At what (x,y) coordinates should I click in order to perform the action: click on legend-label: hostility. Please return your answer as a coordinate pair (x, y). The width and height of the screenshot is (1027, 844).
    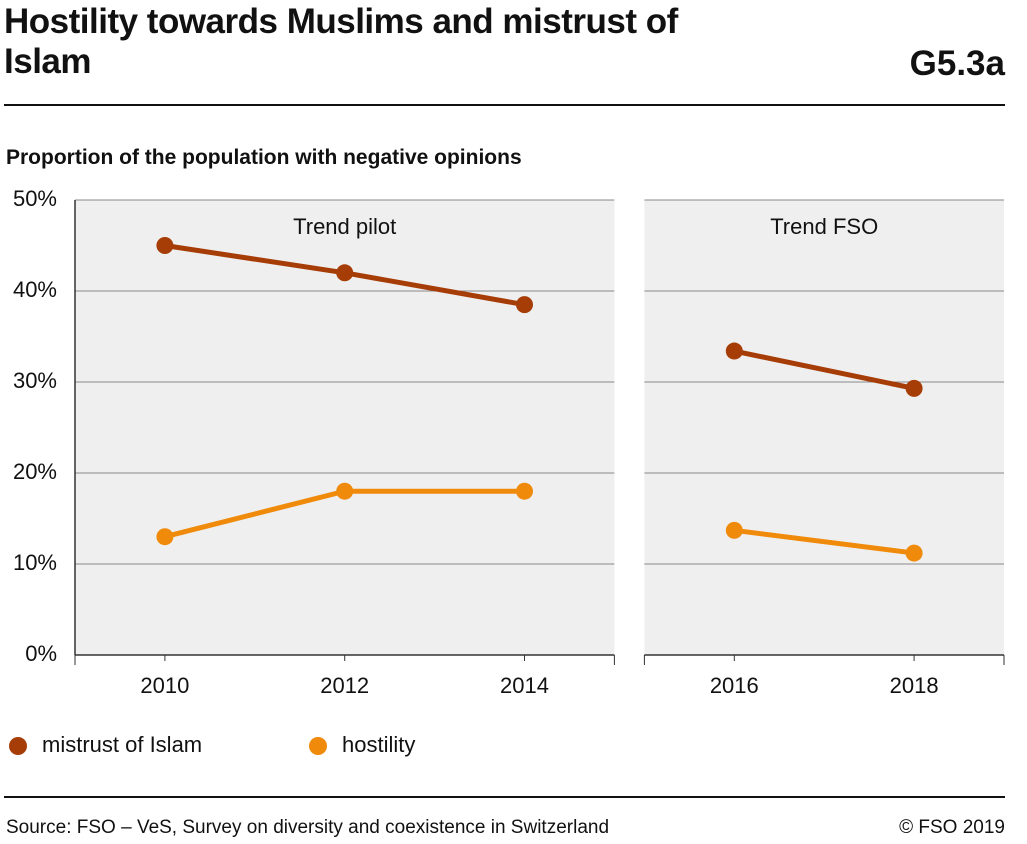
    Looking at the image, I should click on (378, 744).